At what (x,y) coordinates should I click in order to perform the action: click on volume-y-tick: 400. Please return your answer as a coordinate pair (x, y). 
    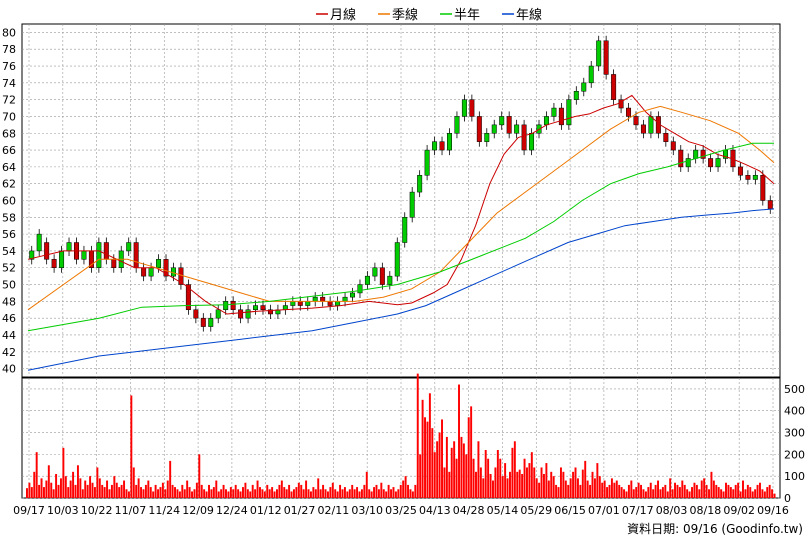
    Looking at the image, I should click on (794, 411).